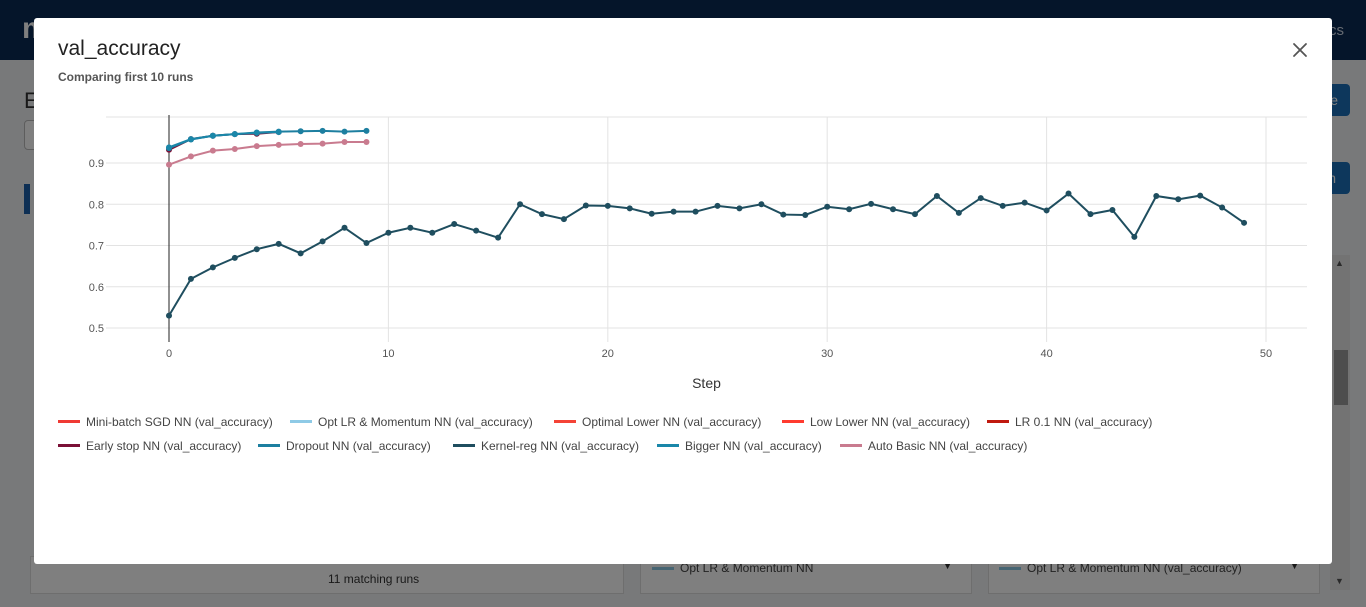 This screenshot has height=607, width=1366. Describe the element at coordinates (657, 422) in the screenshot. I see `legend-item: Optimal Lower NN (val_accuracy)` at that location.